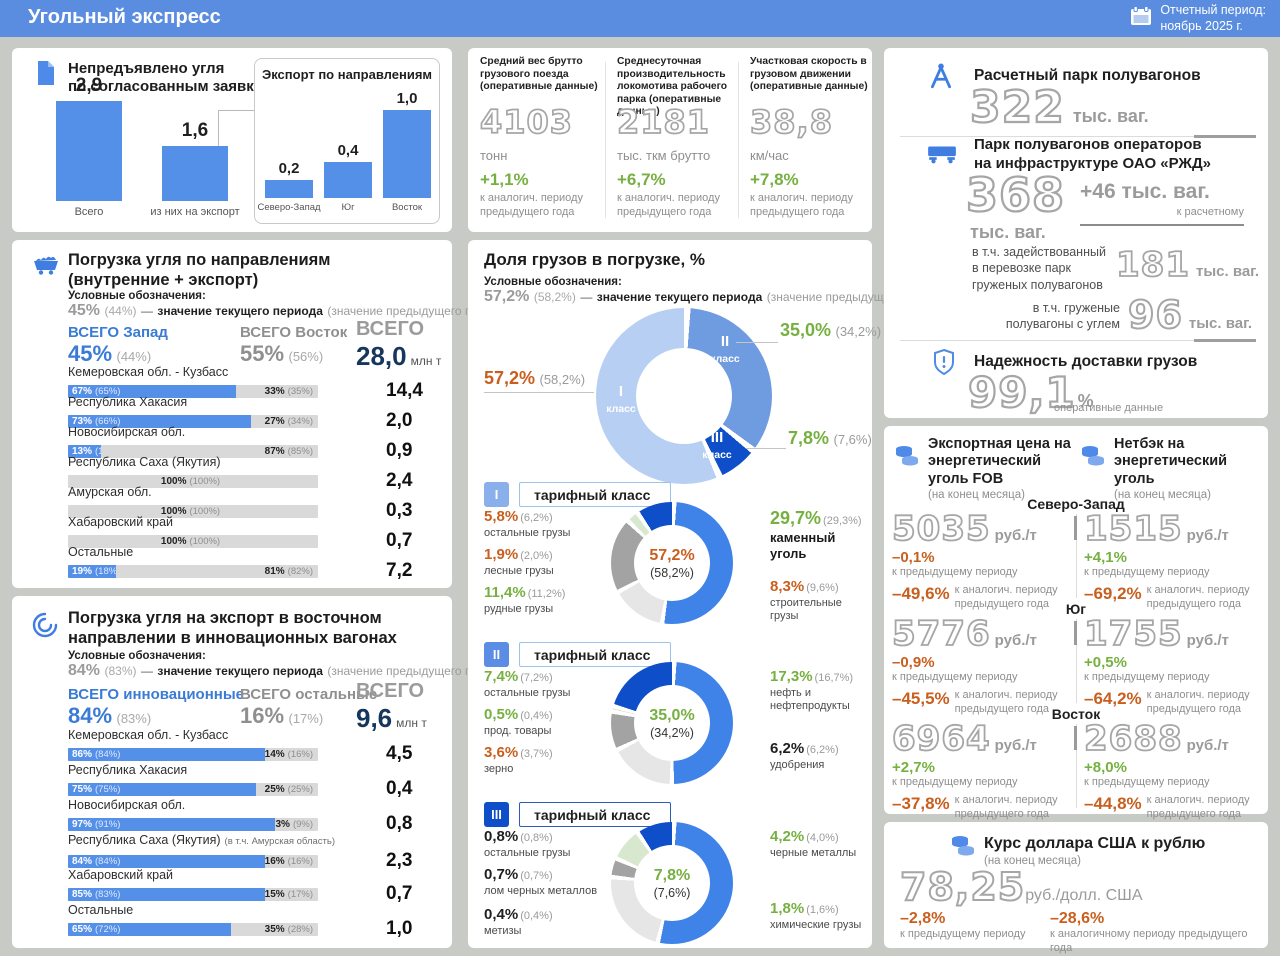 The width and height of the screenshot is (1280, 956). What do you see at coordinates (496, 494) in the screenshot?
I see `class-badge: I` at bounding box center [496, 494].